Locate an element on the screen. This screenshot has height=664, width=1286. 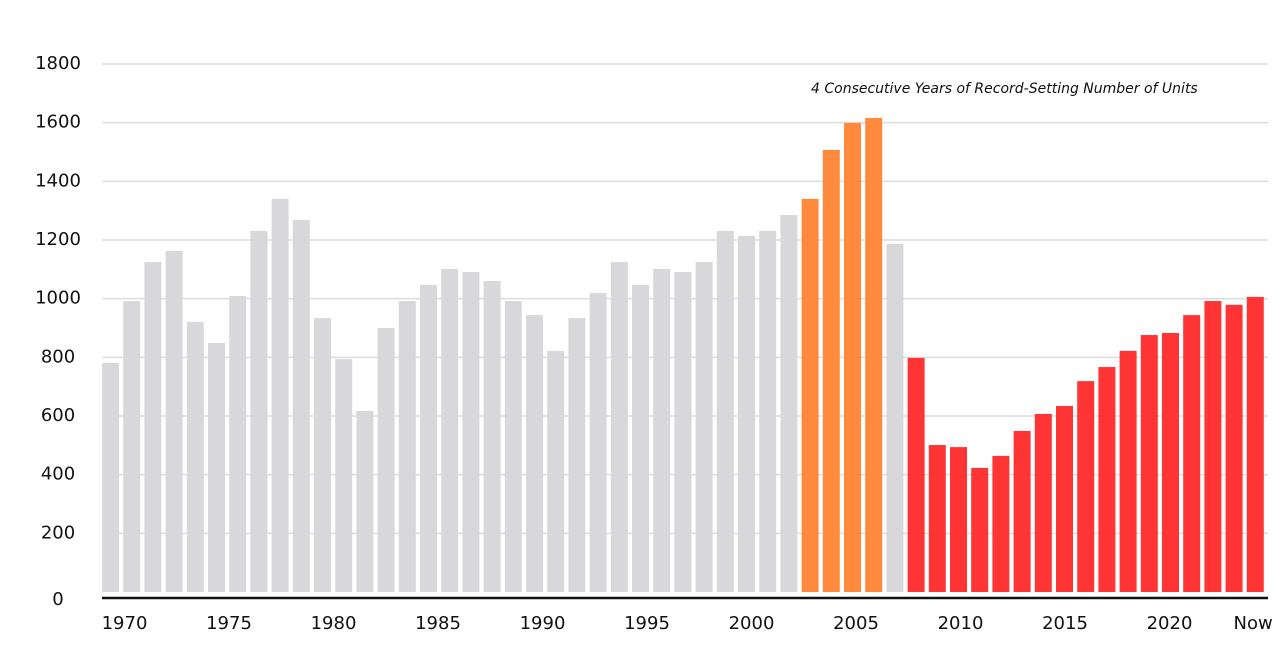
x-tick-label: 2020 is located at coordinates (1170, 623).